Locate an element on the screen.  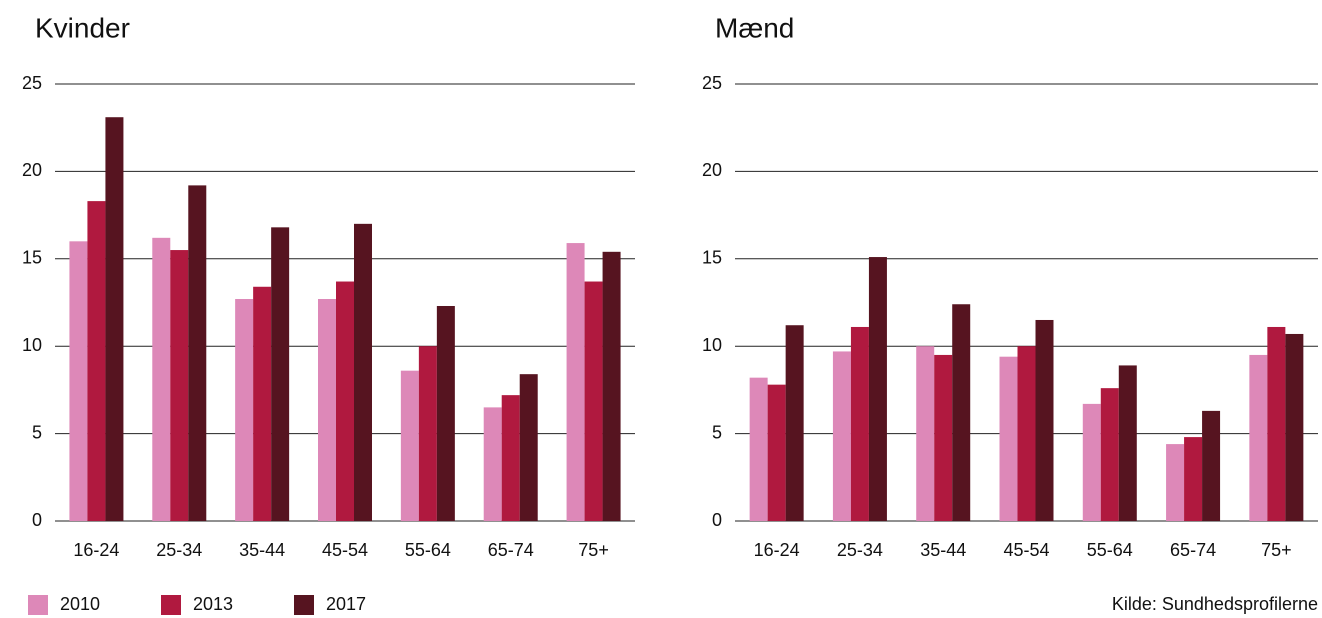
legend-label: 2013 is located at coordinates (213, 604).